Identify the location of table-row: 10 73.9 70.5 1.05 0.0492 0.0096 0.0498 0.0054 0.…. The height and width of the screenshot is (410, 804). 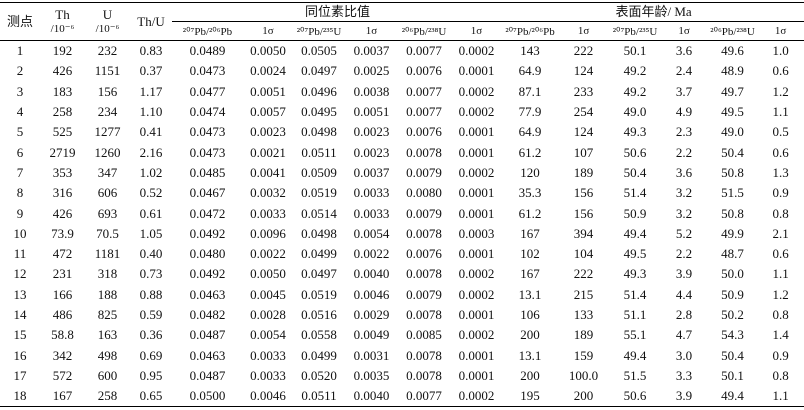
(402, 234).